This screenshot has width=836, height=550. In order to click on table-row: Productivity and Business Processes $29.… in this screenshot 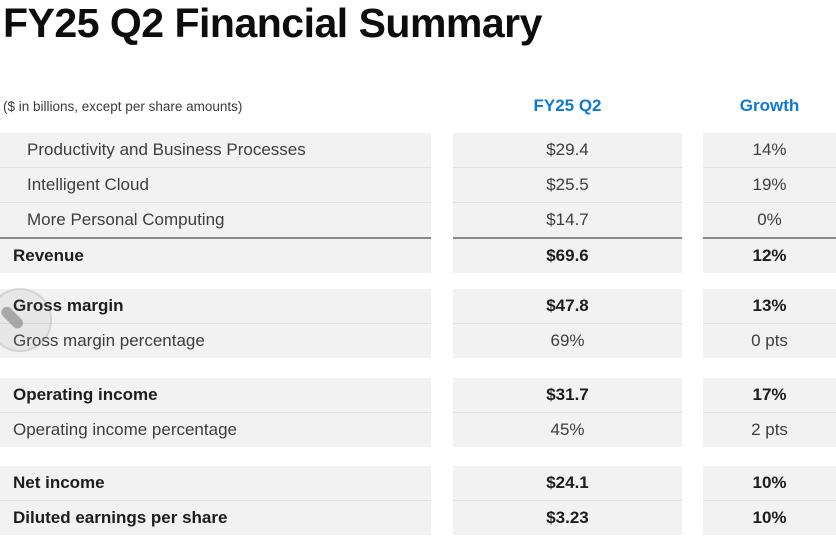, I will do `click(418, 150)`.